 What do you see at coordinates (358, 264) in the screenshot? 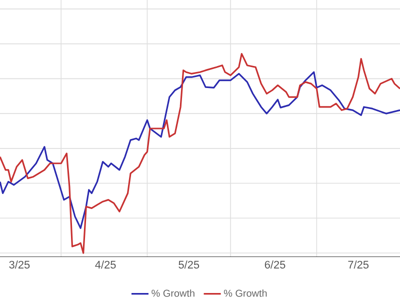
I see `x-tick-label: 7/25` at bounding box center [358, 264].